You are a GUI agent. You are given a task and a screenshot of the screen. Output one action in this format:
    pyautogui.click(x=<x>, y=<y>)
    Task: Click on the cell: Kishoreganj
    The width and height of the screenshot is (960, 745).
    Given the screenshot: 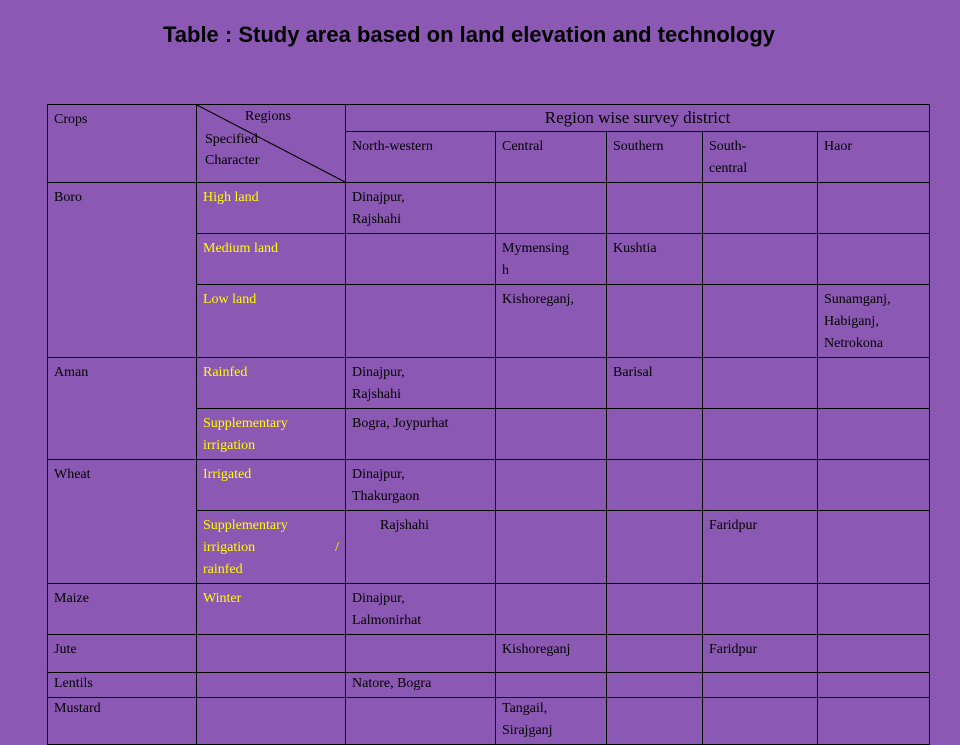 What is the action you would take?
    pyautogui.click(x=551, y=653)
    